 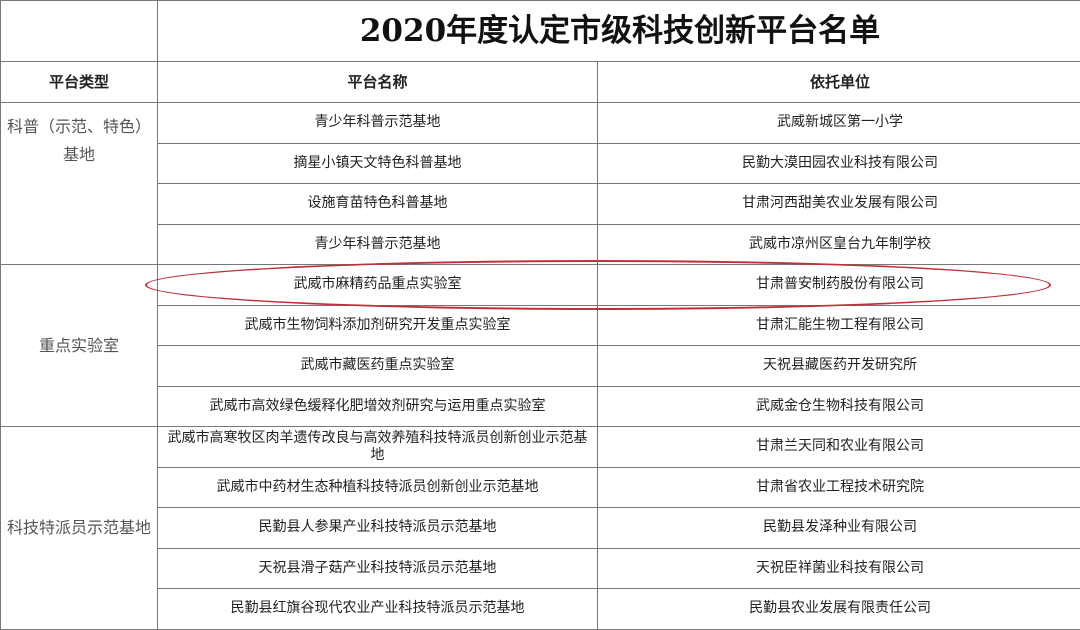 I want to click on host-organization-cell: 甘肃汇能生物工程有限公司, so click(x=839, y=325).